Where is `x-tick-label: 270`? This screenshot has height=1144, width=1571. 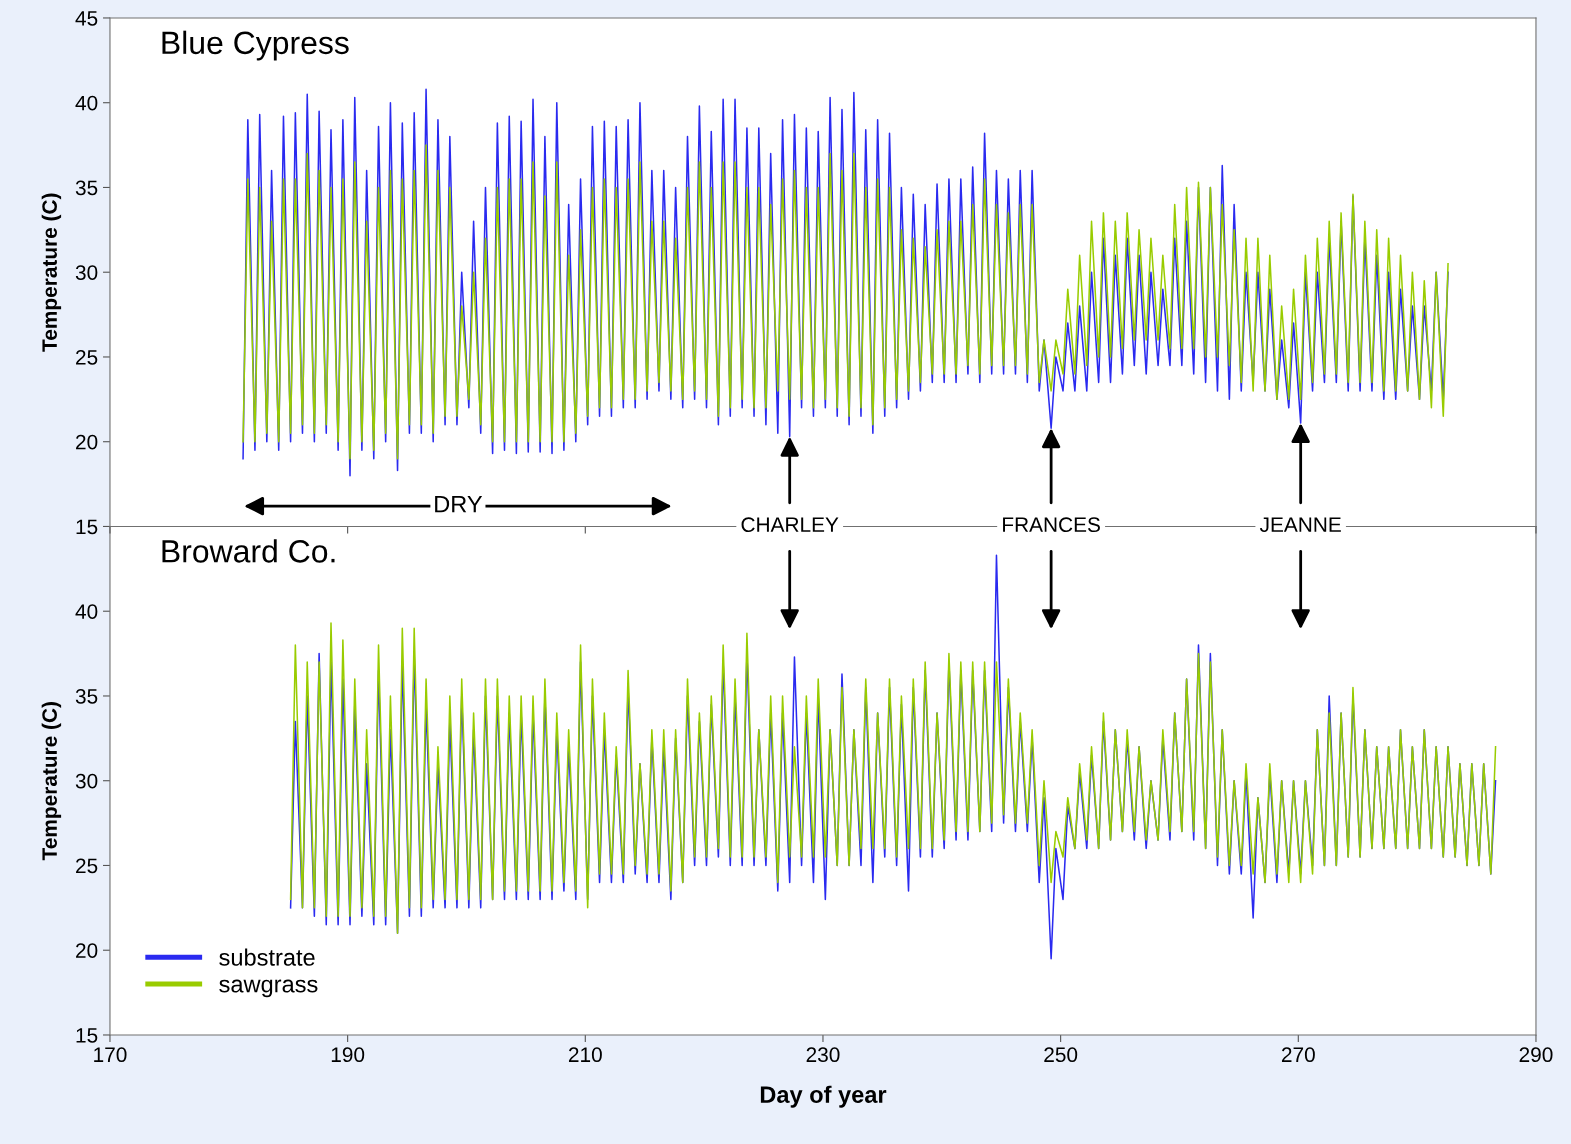 x-tick-label: 270 is located at coordinates (1298, 1055).